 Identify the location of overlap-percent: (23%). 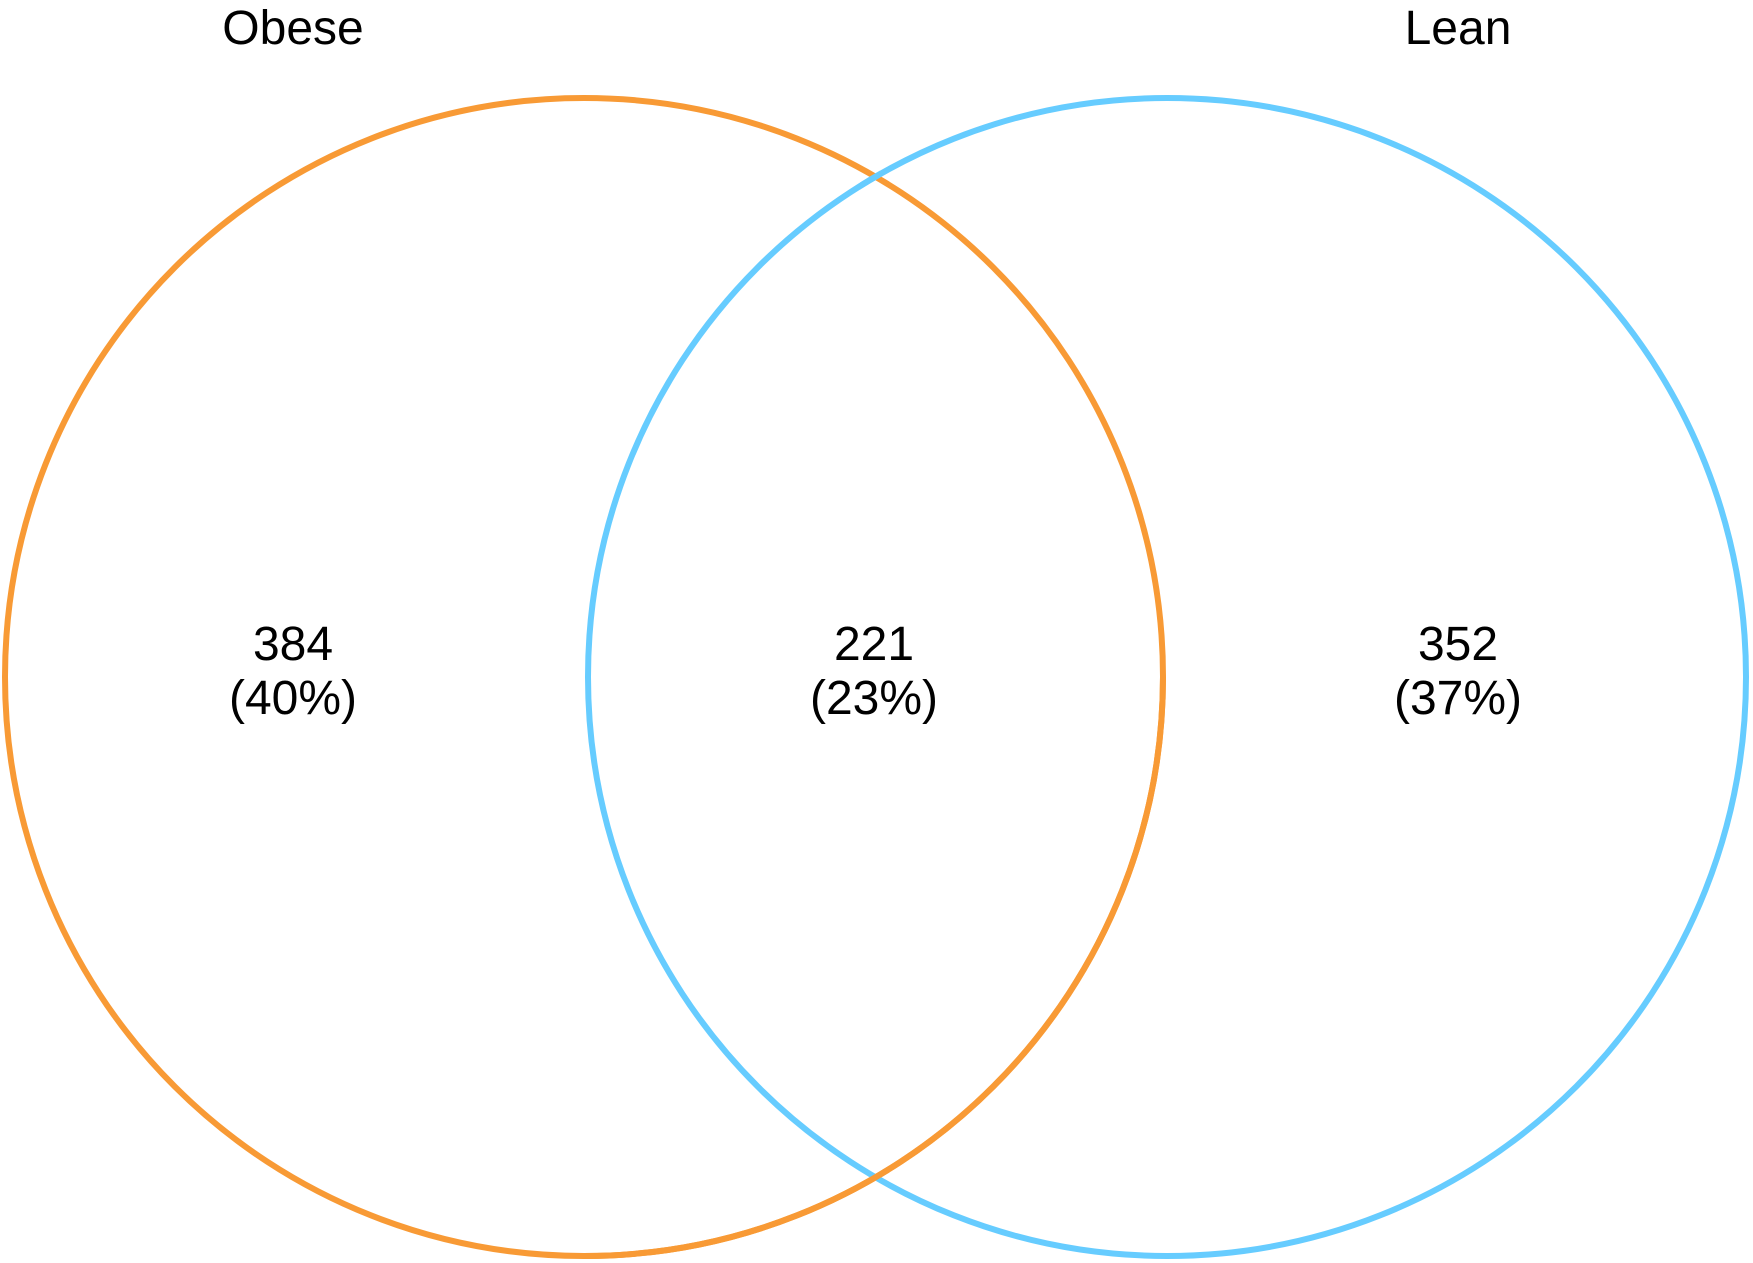
(874, 698).